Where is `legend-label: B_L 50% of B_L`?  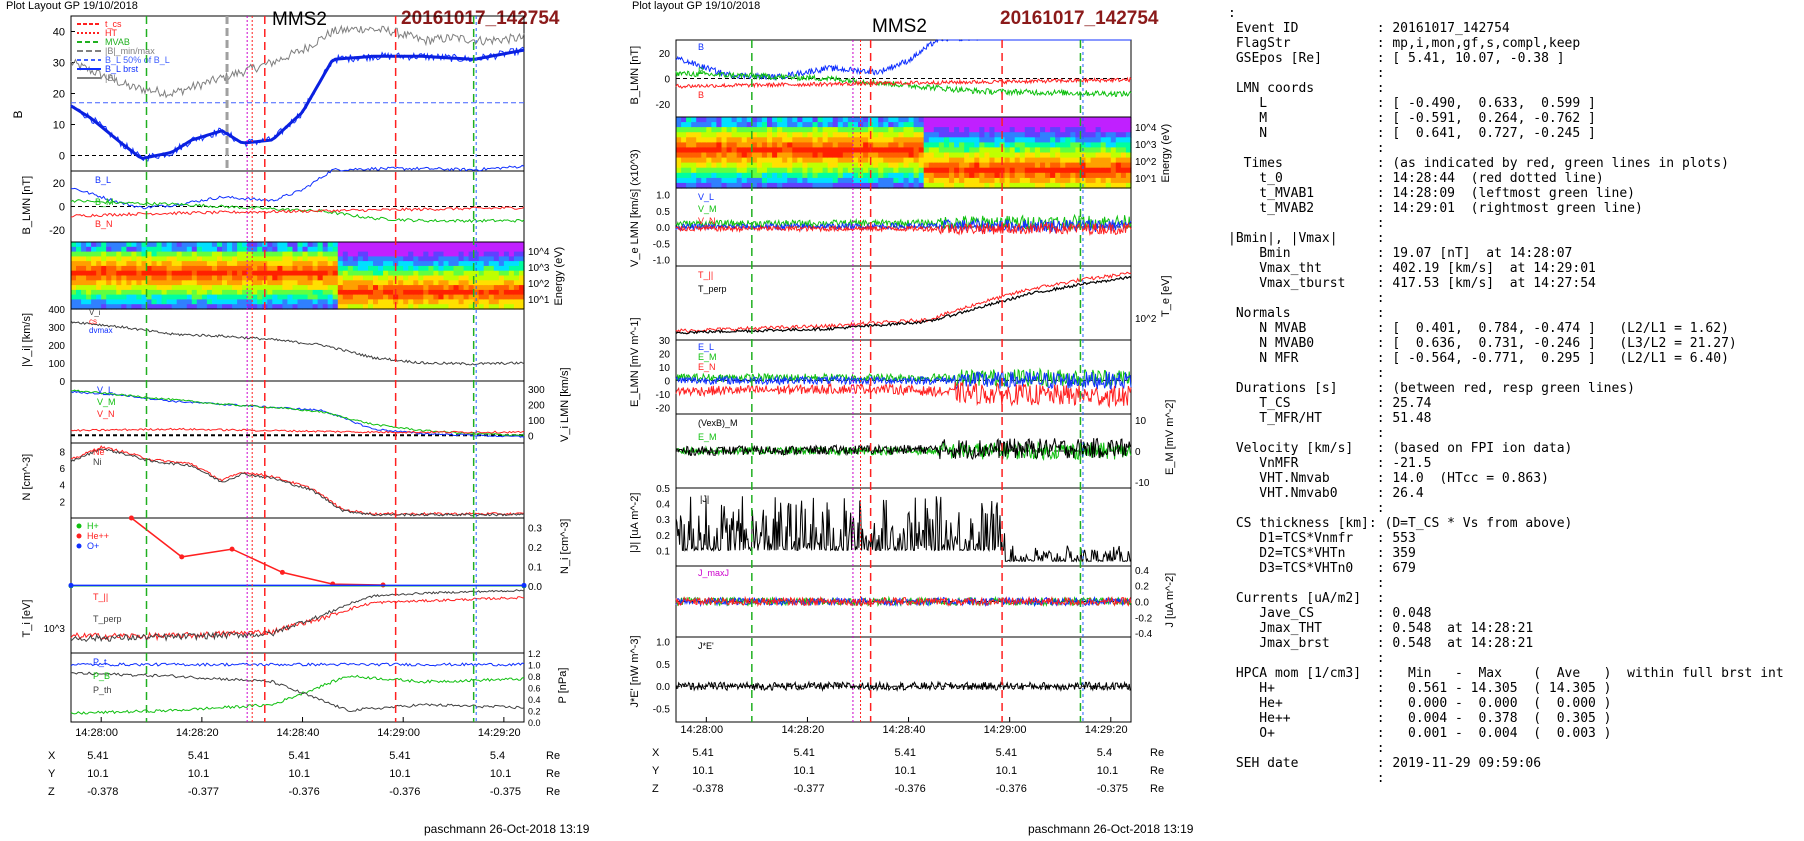 legend-label: B_L 50% of B_L is located at coordinates (137, 60).